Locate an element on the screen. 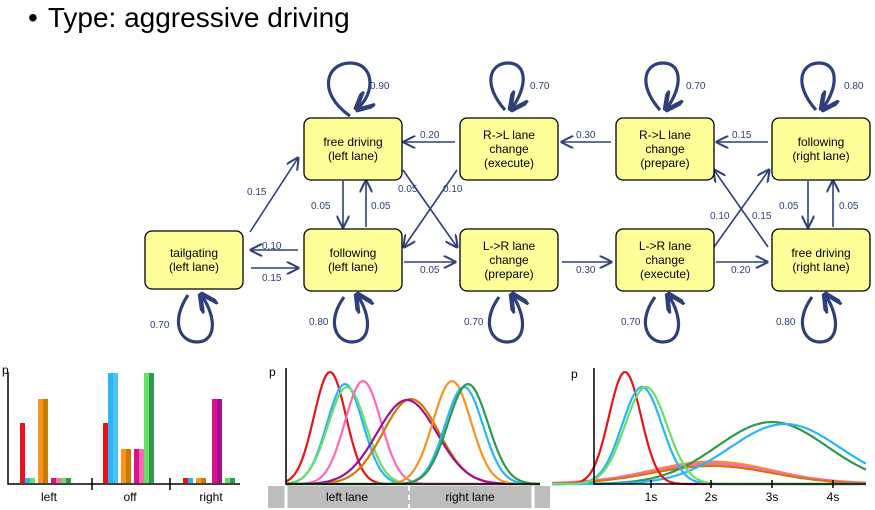 This screenshot has height=510, width=875. lane-chart-xtick-left-lane: left lane is located at coordinates (347, 497).